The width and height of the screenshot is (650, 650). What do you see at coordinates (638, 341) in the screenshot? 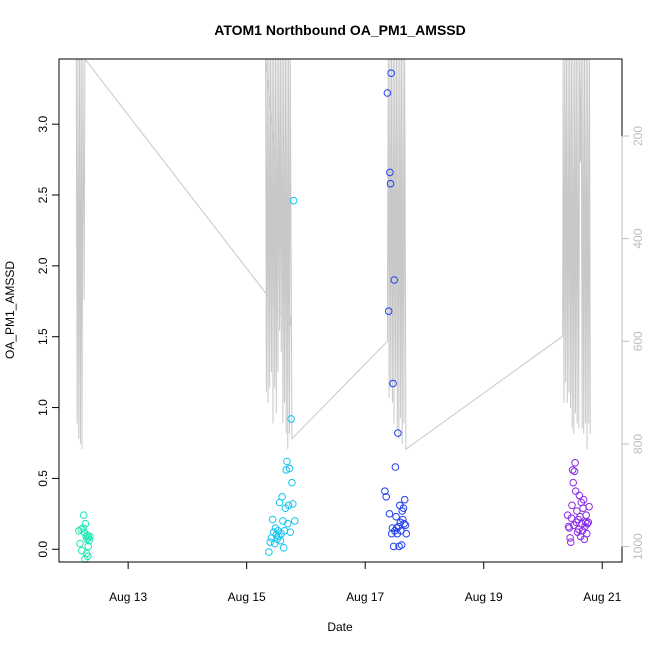
I see `y2-tick-label: 600` at bounding box center [638, 341].